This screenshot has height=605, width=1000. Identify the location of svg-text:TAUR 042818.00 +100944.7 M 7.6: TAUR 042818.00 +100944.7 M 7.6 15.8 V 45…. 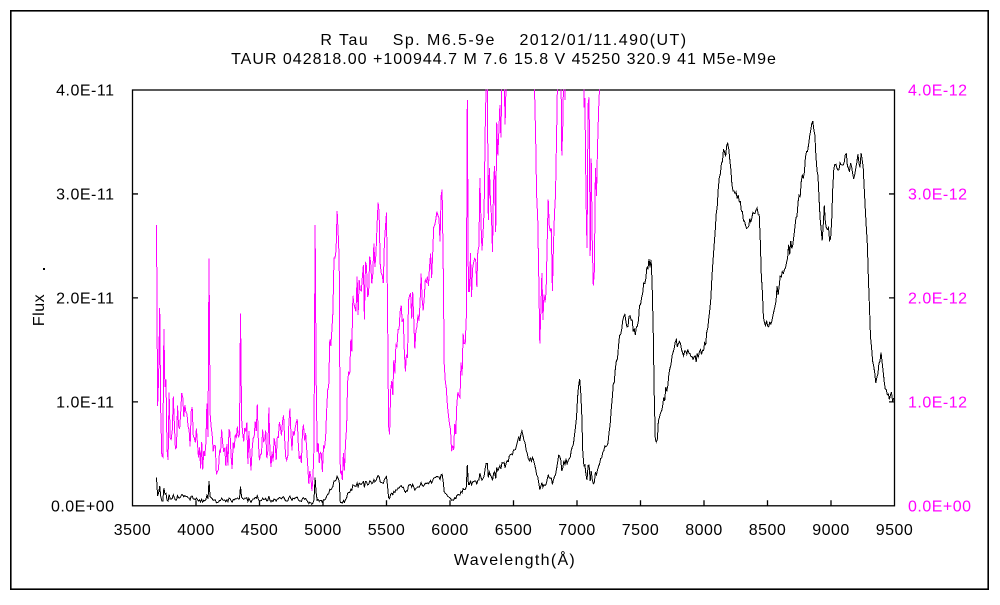
(504, 59).